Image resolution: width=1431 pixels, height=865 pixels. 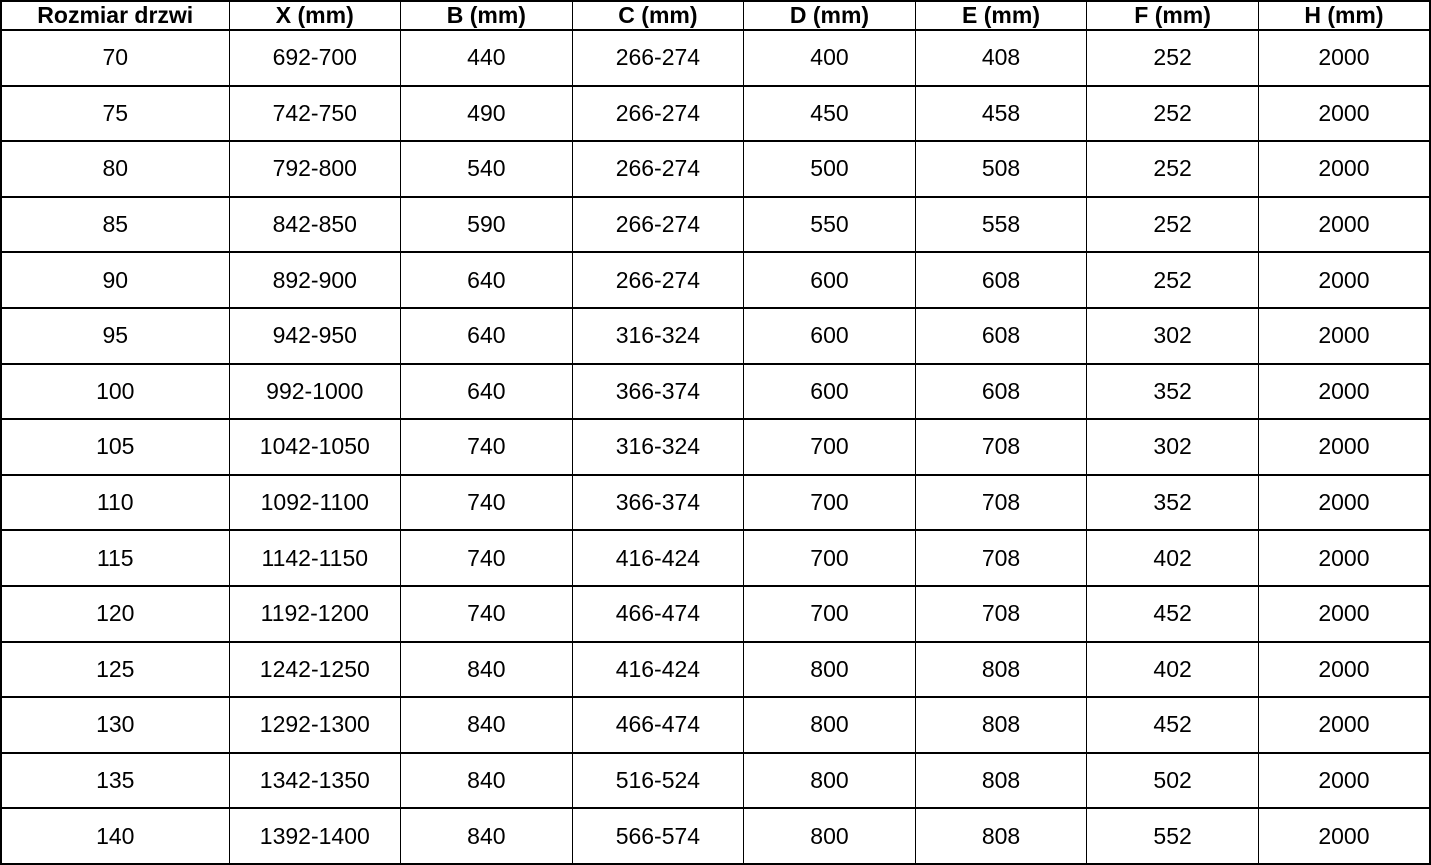 I want to click on table-cell: 80, so click(x=115, y=169).